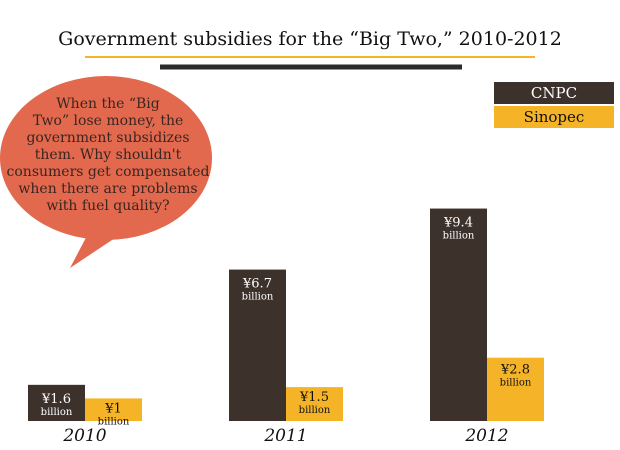 The height and width of the screenshot is (450, 620). I want to click on legend-label-sinopec: Sinopec, so click(554, 117).